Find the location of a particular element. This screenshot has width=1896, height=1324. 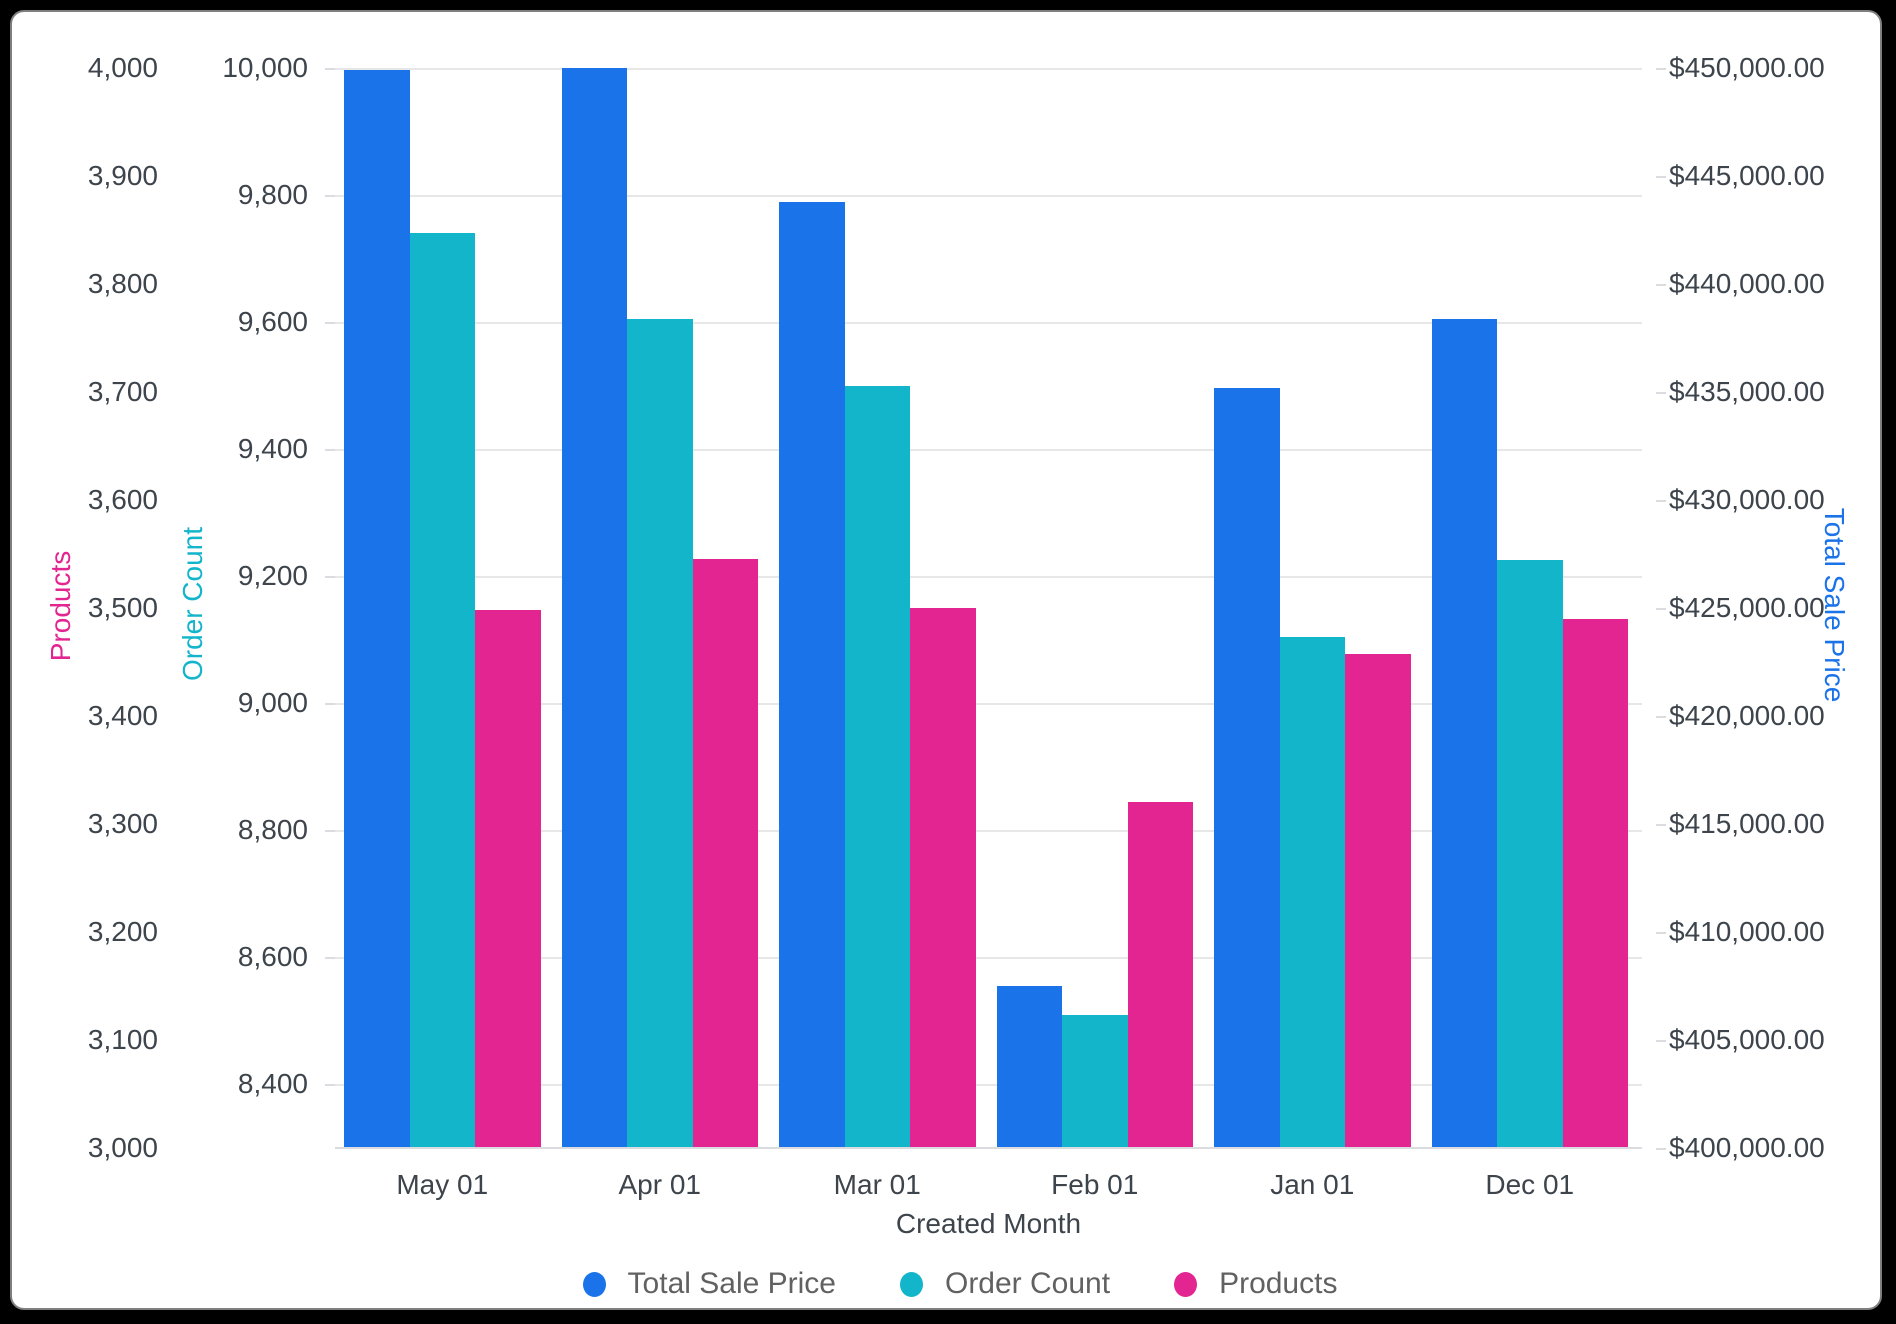

x-axis-label-feb-01: Feb 01 is located at coordinates (1095, 1184).